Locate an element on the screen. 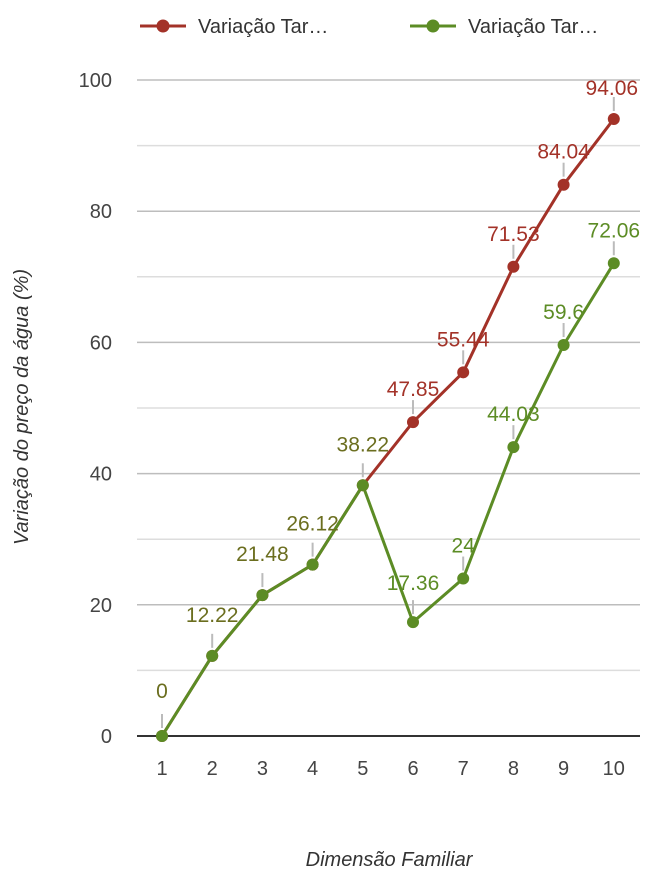 Image resolution: width=650 pixels, height=870 pixels. x-tick-label: 1 is located at coordinates (161, 769).